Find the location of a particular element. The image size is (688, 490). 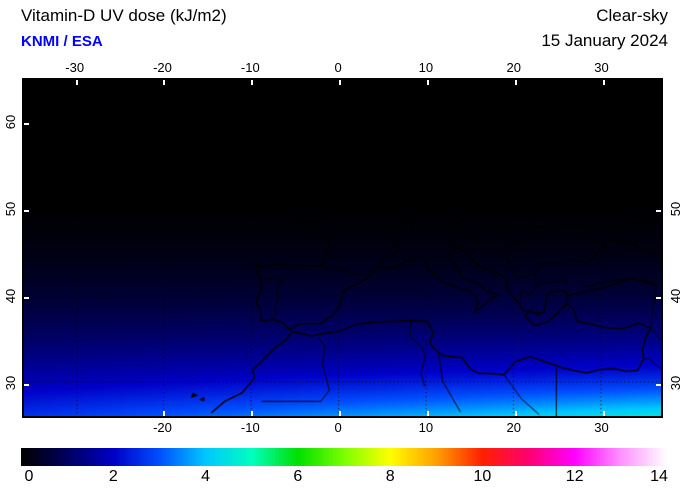

latitude-axis-right: 50 40 30 is located at coordinates (677, 248).